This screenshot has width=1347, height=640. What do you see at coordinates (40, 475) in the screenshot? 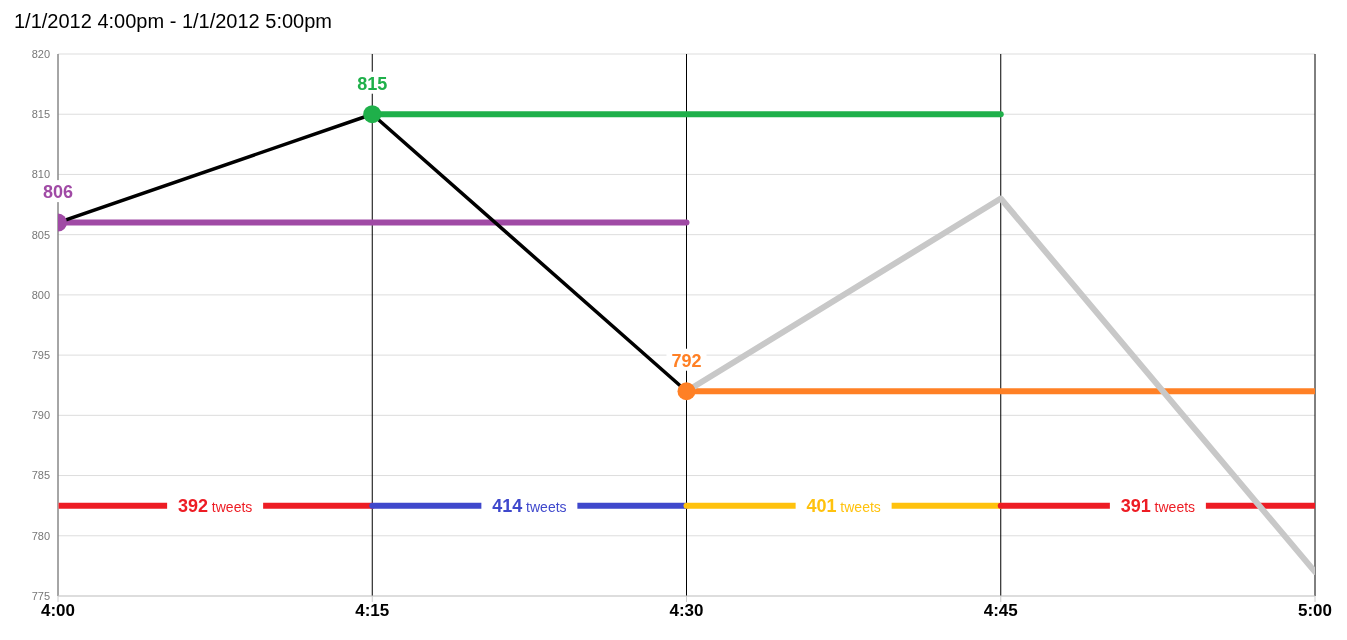
I see `y-tick-label: 785` at bounding box center [40, 475].